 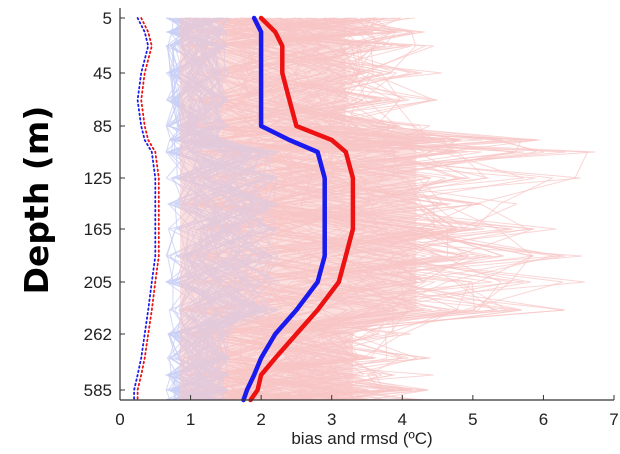 I want to click on rmsd-mean-dotted-line, so click(x=148, y=209).